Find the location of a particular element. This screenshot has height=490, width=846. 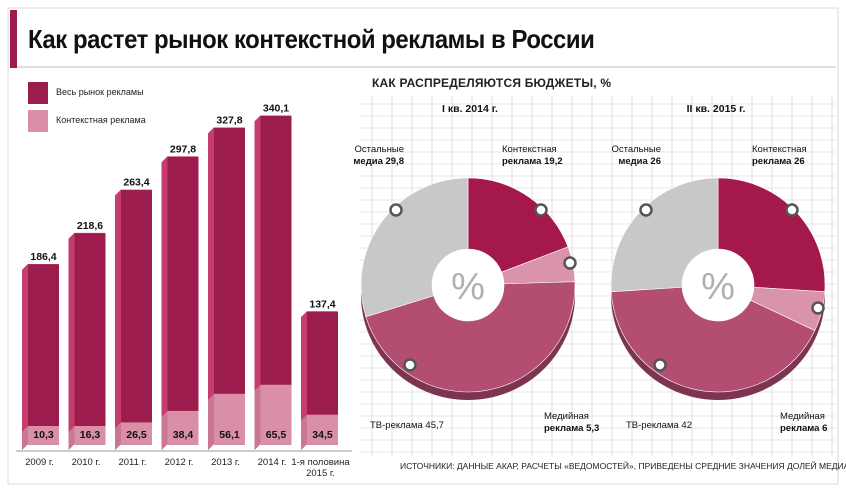

pies-title: КАК РАСПРЕДЕЛЯЮТСЯ БЮДЖЕТЫ, % is located at coordinates (492, 83).